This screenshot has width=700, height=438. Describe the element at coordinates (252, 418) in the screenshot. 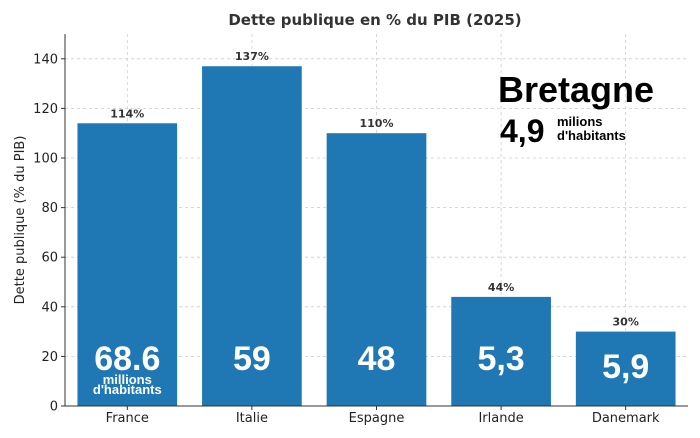

I see `x-tick-label: Italie` at that location.